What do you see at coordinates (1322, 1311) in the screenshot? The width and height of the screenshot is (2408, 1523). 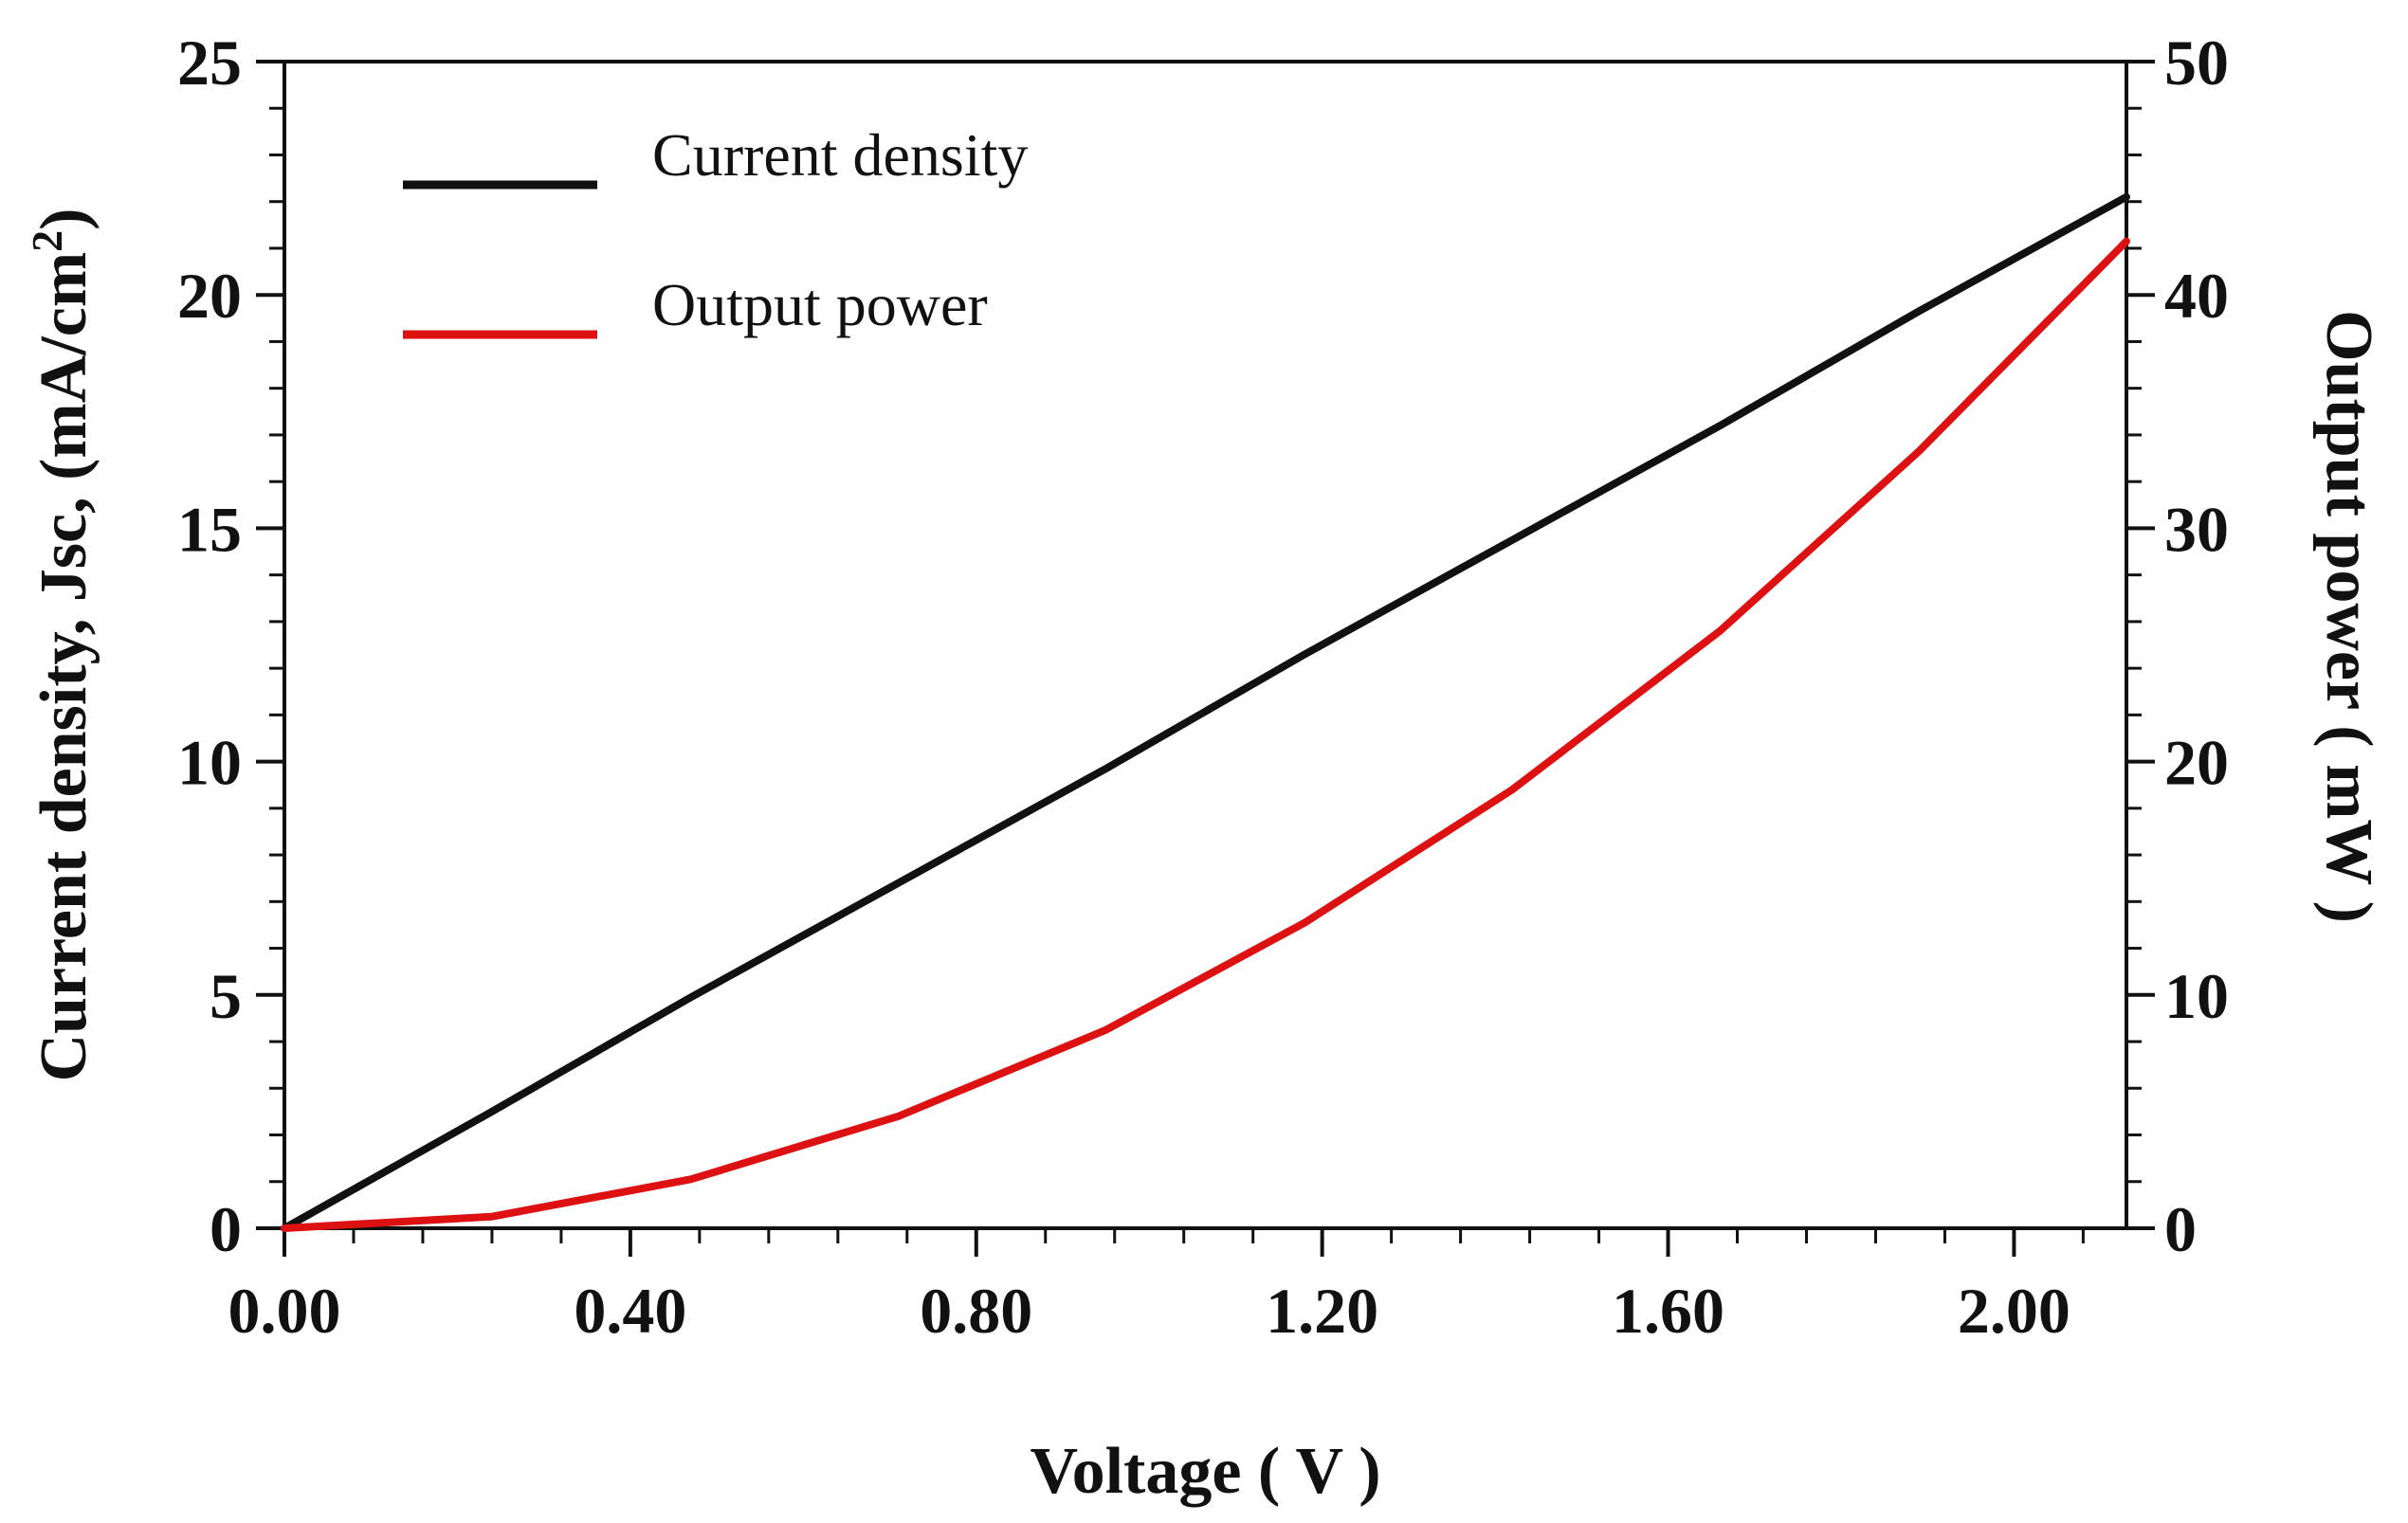 I see `x-tick-label: 1.20` at bounding box center [1322, 1311].